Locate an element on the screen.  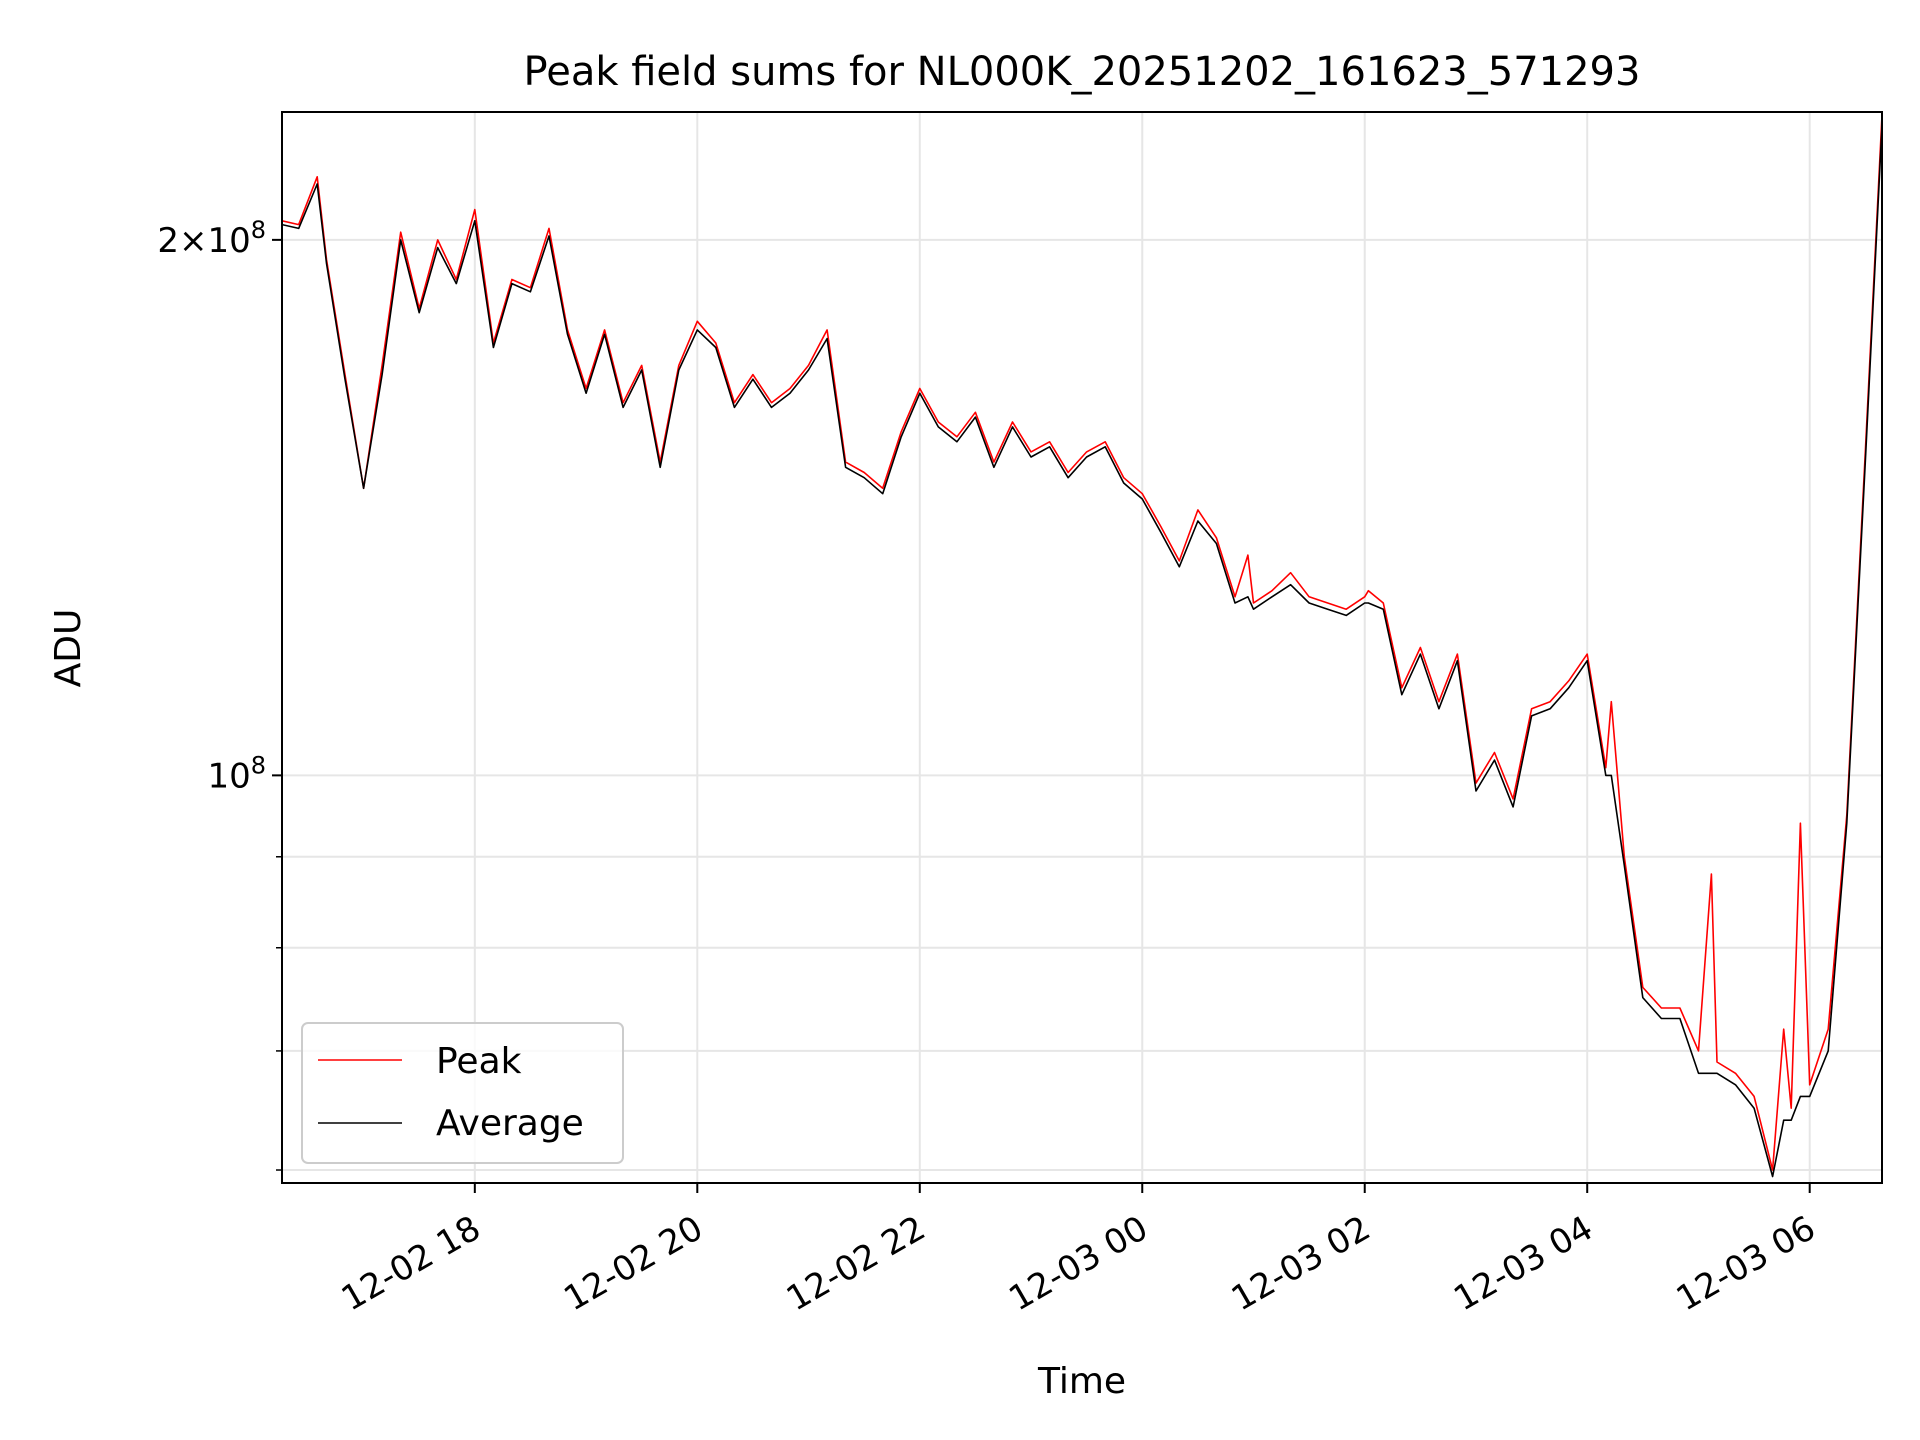
legend: Peak Average is located at coordinates (462, 1093).